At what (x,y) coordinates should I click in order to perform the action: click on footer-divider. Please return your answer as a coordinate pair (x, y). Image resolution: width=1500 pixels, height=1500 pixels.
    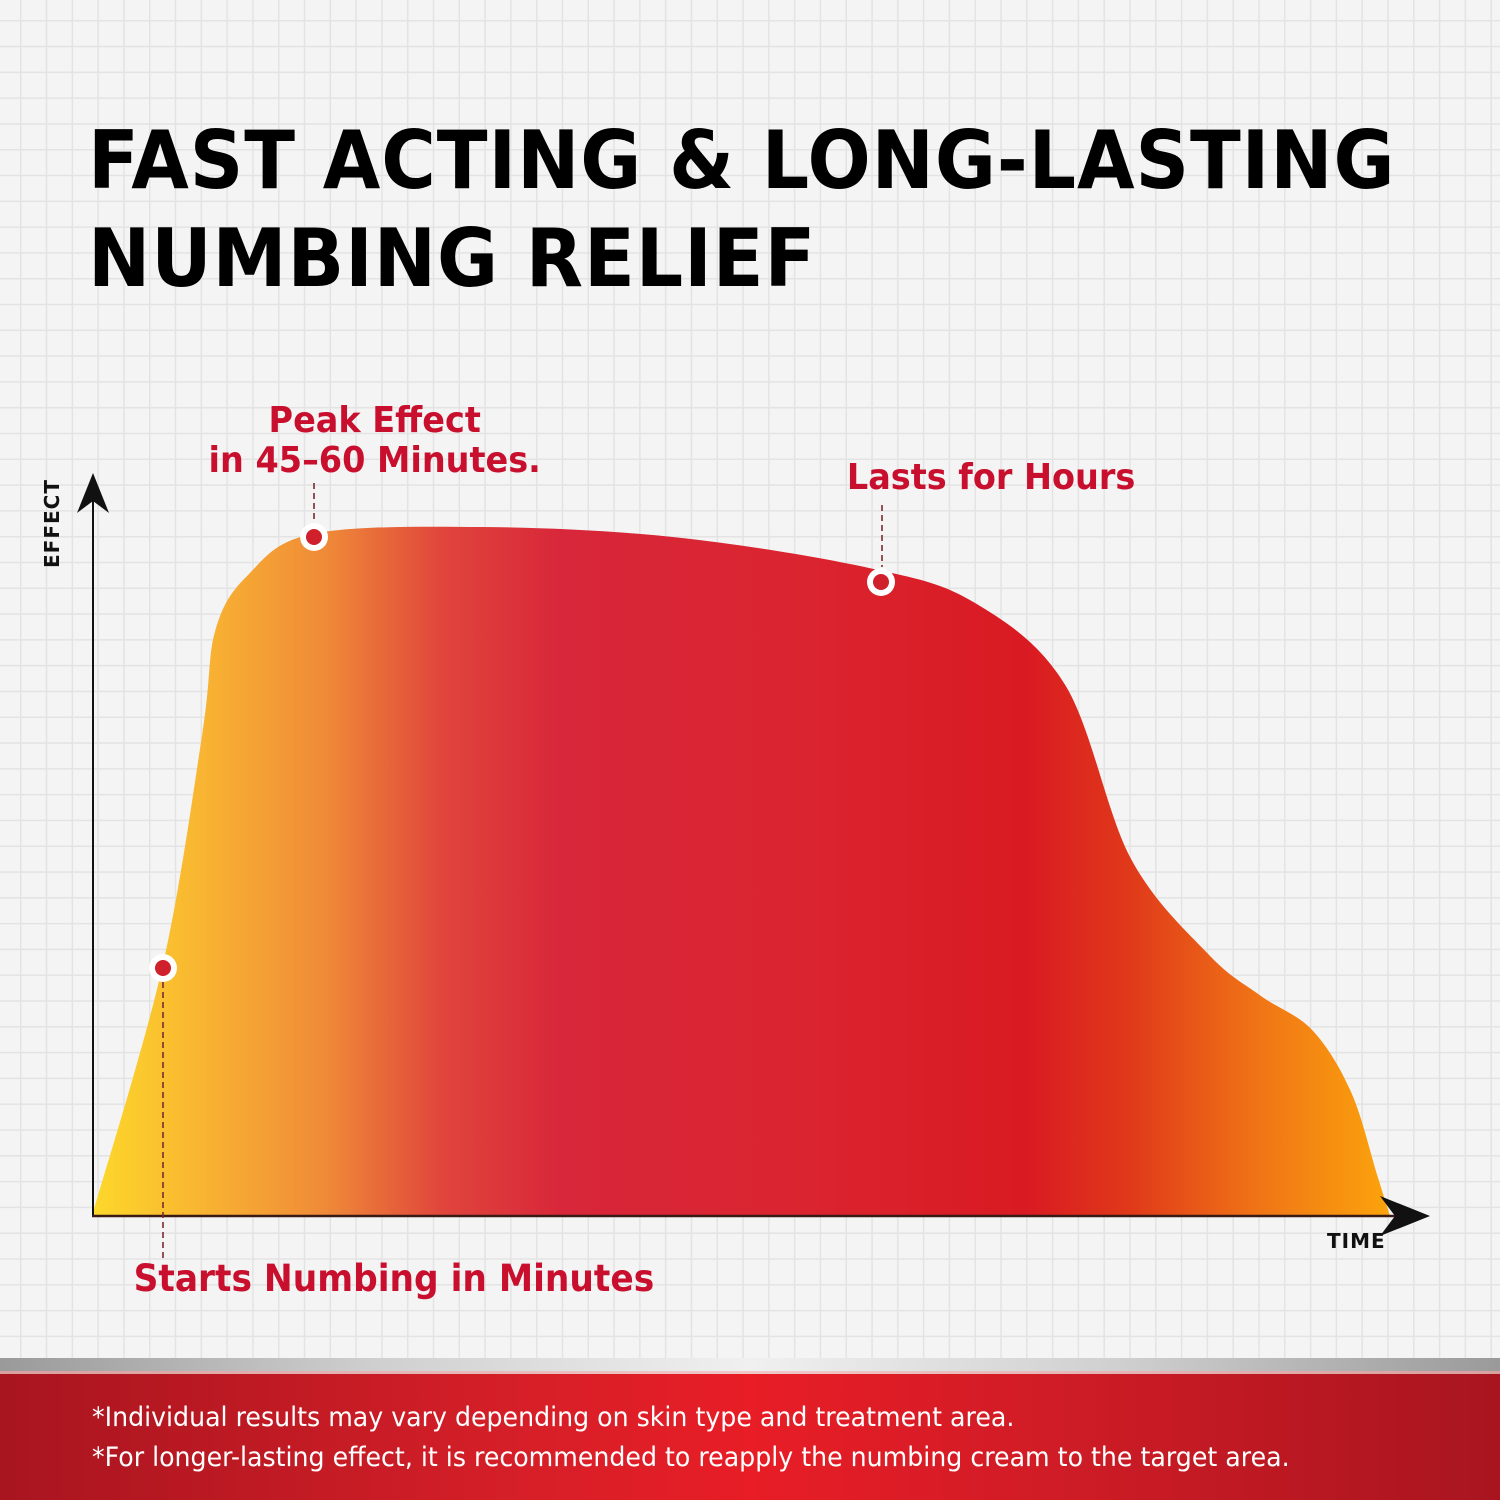
    Looking at the image, I should click on (750, 1366).